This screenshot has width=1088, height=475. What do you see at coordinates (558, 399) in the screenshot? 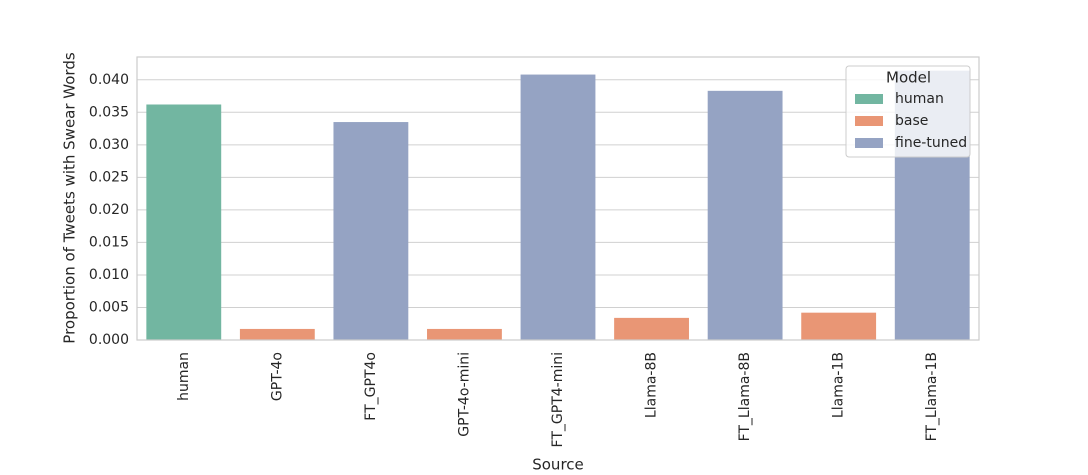
I see `x-tick-label: FT_GPT4-mini` at bounding box center [558, 399].